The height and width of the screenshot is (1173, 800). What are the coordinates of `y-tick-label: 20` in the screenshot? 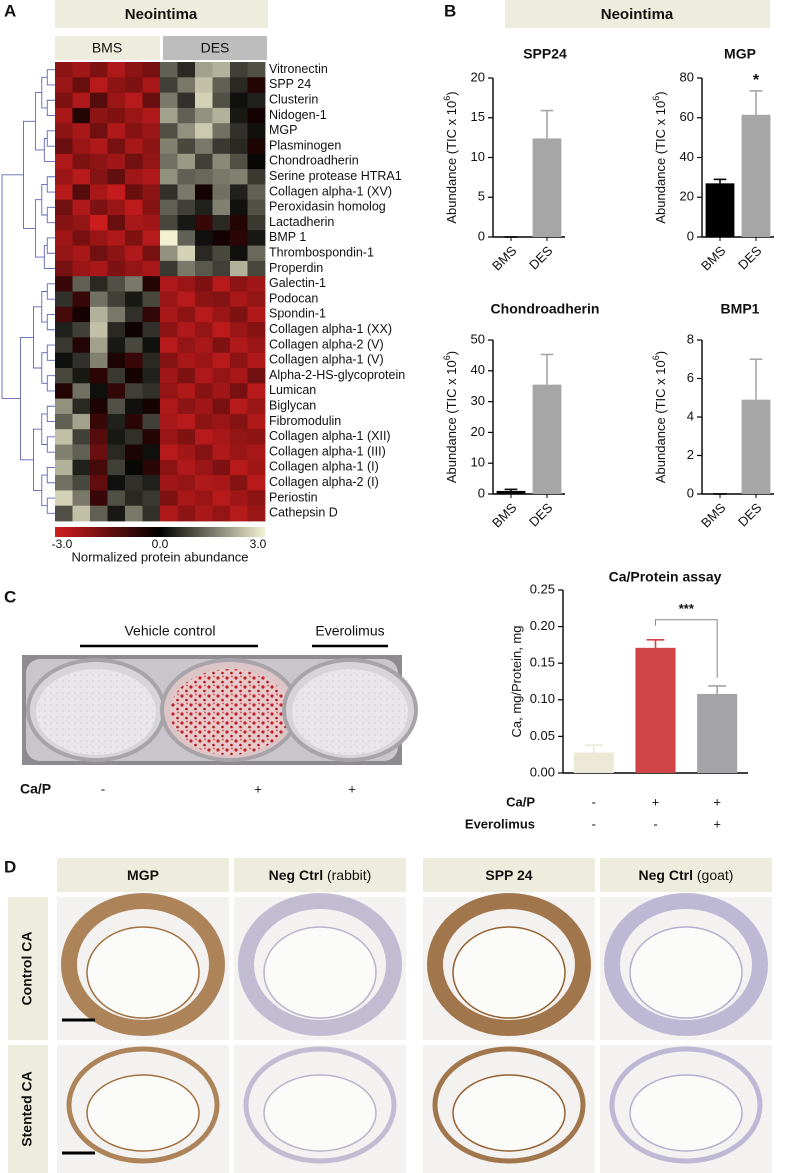 It's located at (687, 196).